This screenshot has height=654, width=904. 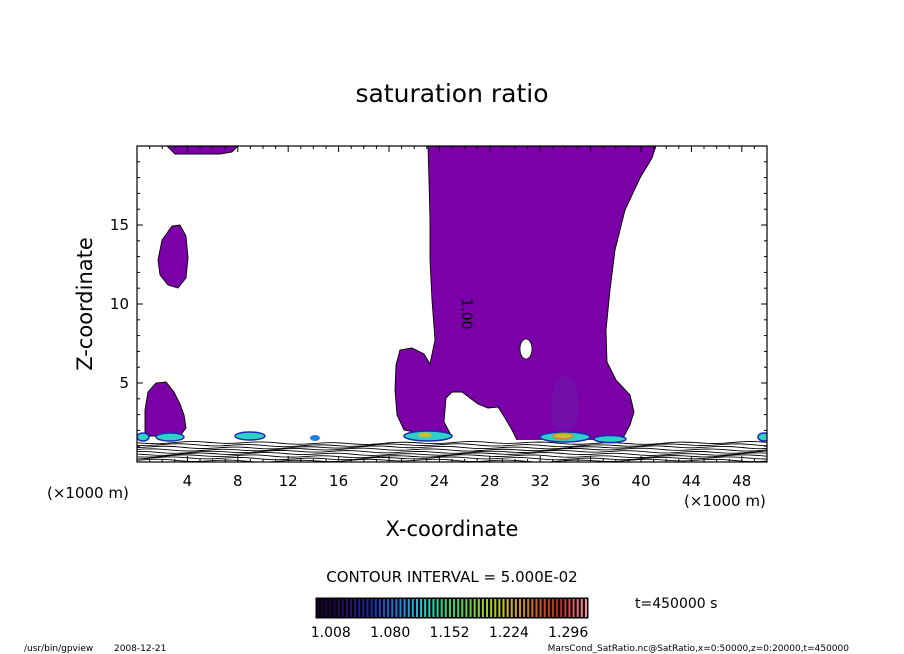 I want to click on x-tick-label: 20, so click(x=388, y=481).